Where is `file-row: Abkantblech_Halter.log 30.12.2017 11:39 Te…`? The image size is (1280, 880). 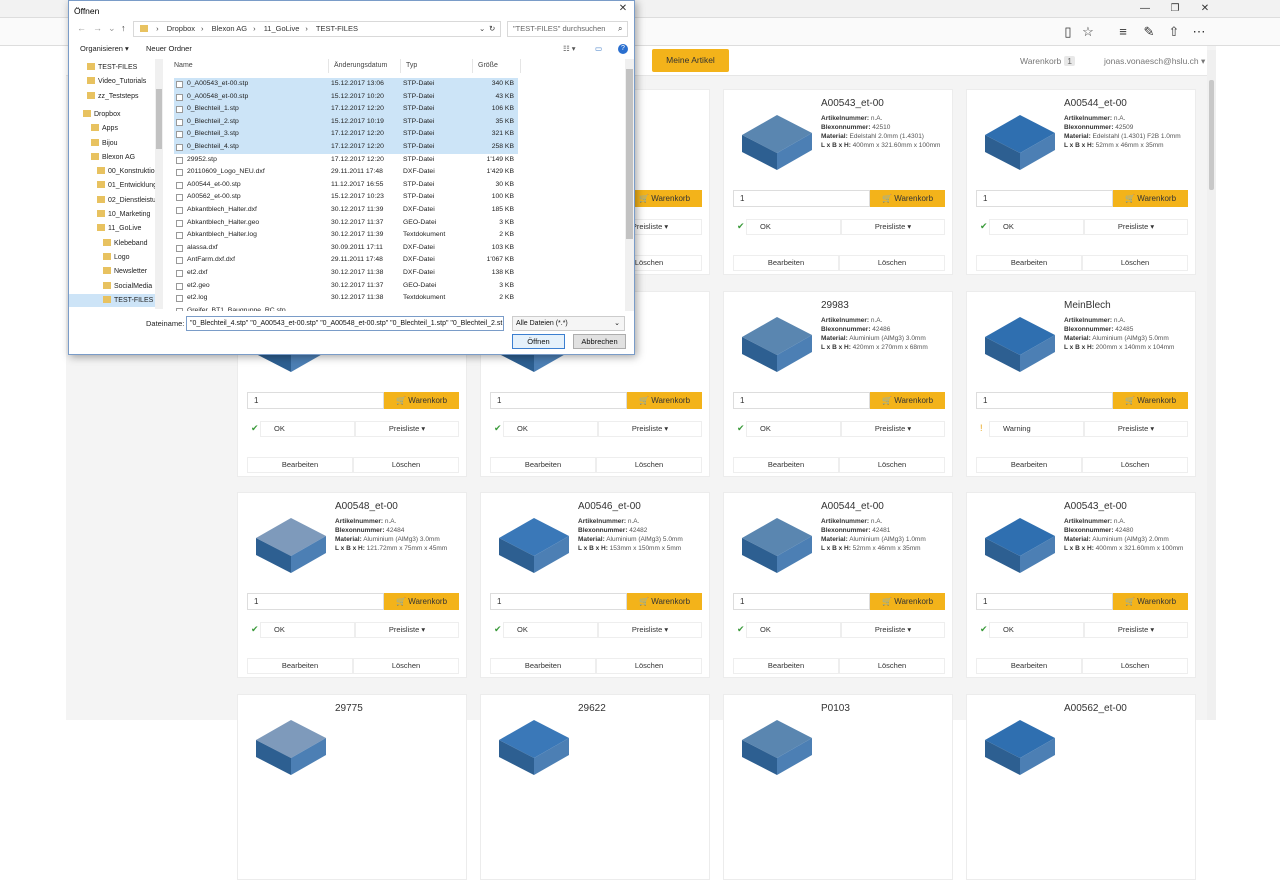 file-row: Abkantblech_Halter.log 30.12.2017 11:39 Te… is located at coordinates (346, 235).